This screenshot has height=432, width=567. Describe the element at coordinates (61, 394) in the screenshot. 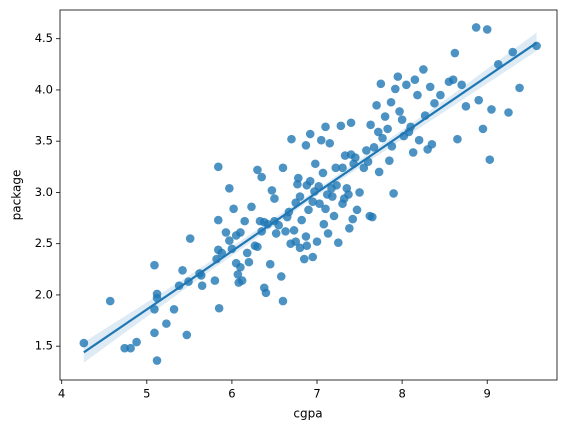

I see `x-tick-label: 4` at that location.